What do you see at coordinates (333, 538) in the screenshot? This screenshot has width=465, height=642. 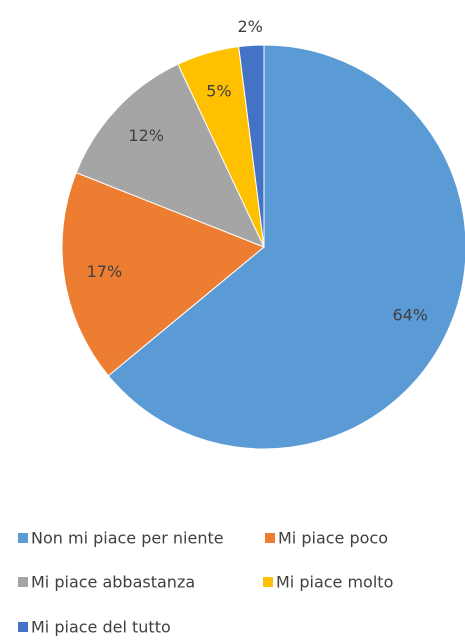 I see `legend-label: Mi piace poco` at bounding box center [333, 538].